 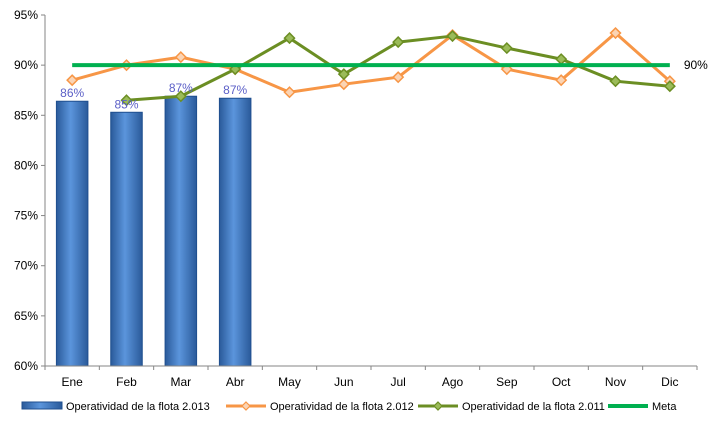 What do you see at coordinates (126, 239) in the screenshot?
I see `bar-feb` at bounding box center [126, 239].